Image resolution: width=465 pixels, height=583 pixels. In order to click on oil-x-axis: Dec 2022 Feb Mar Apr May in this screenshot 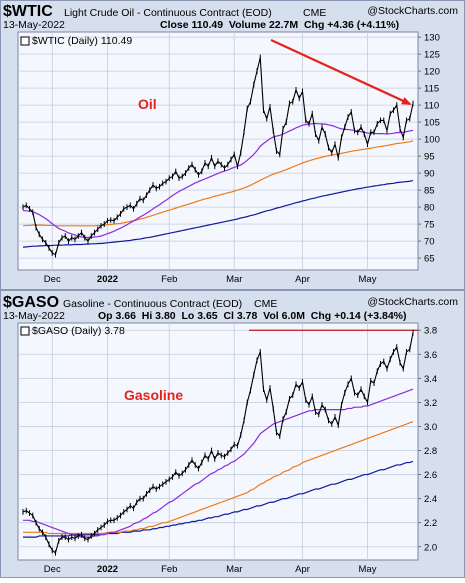, I will do `click(210, 279)`.